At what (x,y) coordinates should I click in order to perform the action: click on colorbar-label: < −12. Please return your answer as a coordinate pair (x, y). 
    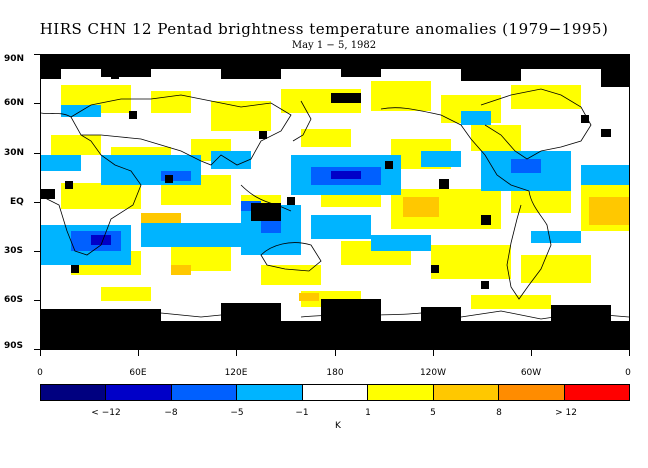
    Looking at the image, I should click on (106, 413).